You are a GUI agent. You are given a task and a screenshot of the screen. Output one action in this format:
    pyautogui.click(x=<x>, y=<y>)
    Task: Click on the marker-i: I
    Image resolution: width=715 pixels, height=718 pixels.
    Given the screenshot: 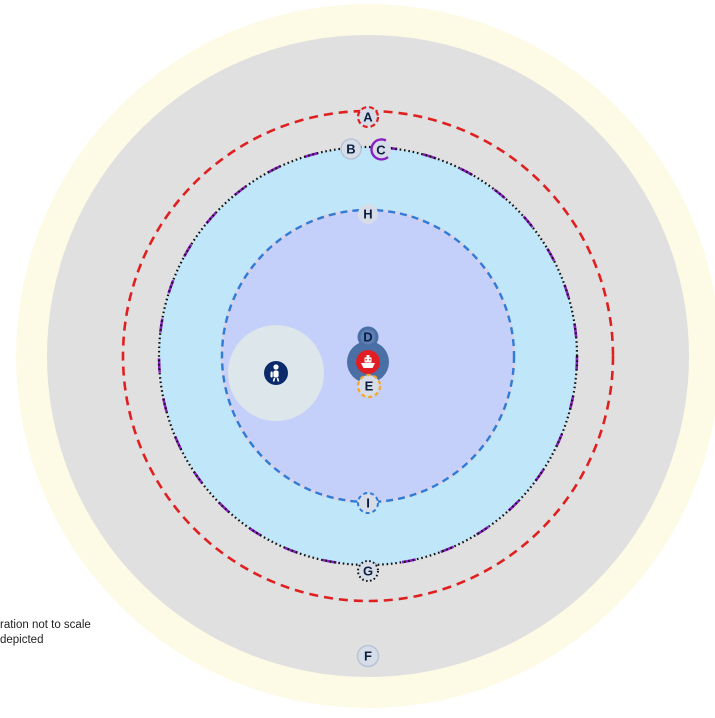 What is the action you would take?
    pyautogui.click(x=368, y=503)
    